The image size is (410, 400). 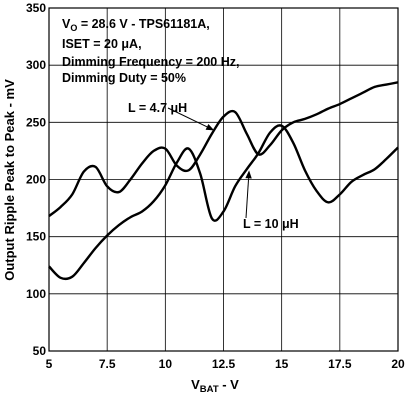 What do you see at coordinates (36, 237) in the screenshot?
I see `y-tick-label: 150` at bounding box center [36, 237].